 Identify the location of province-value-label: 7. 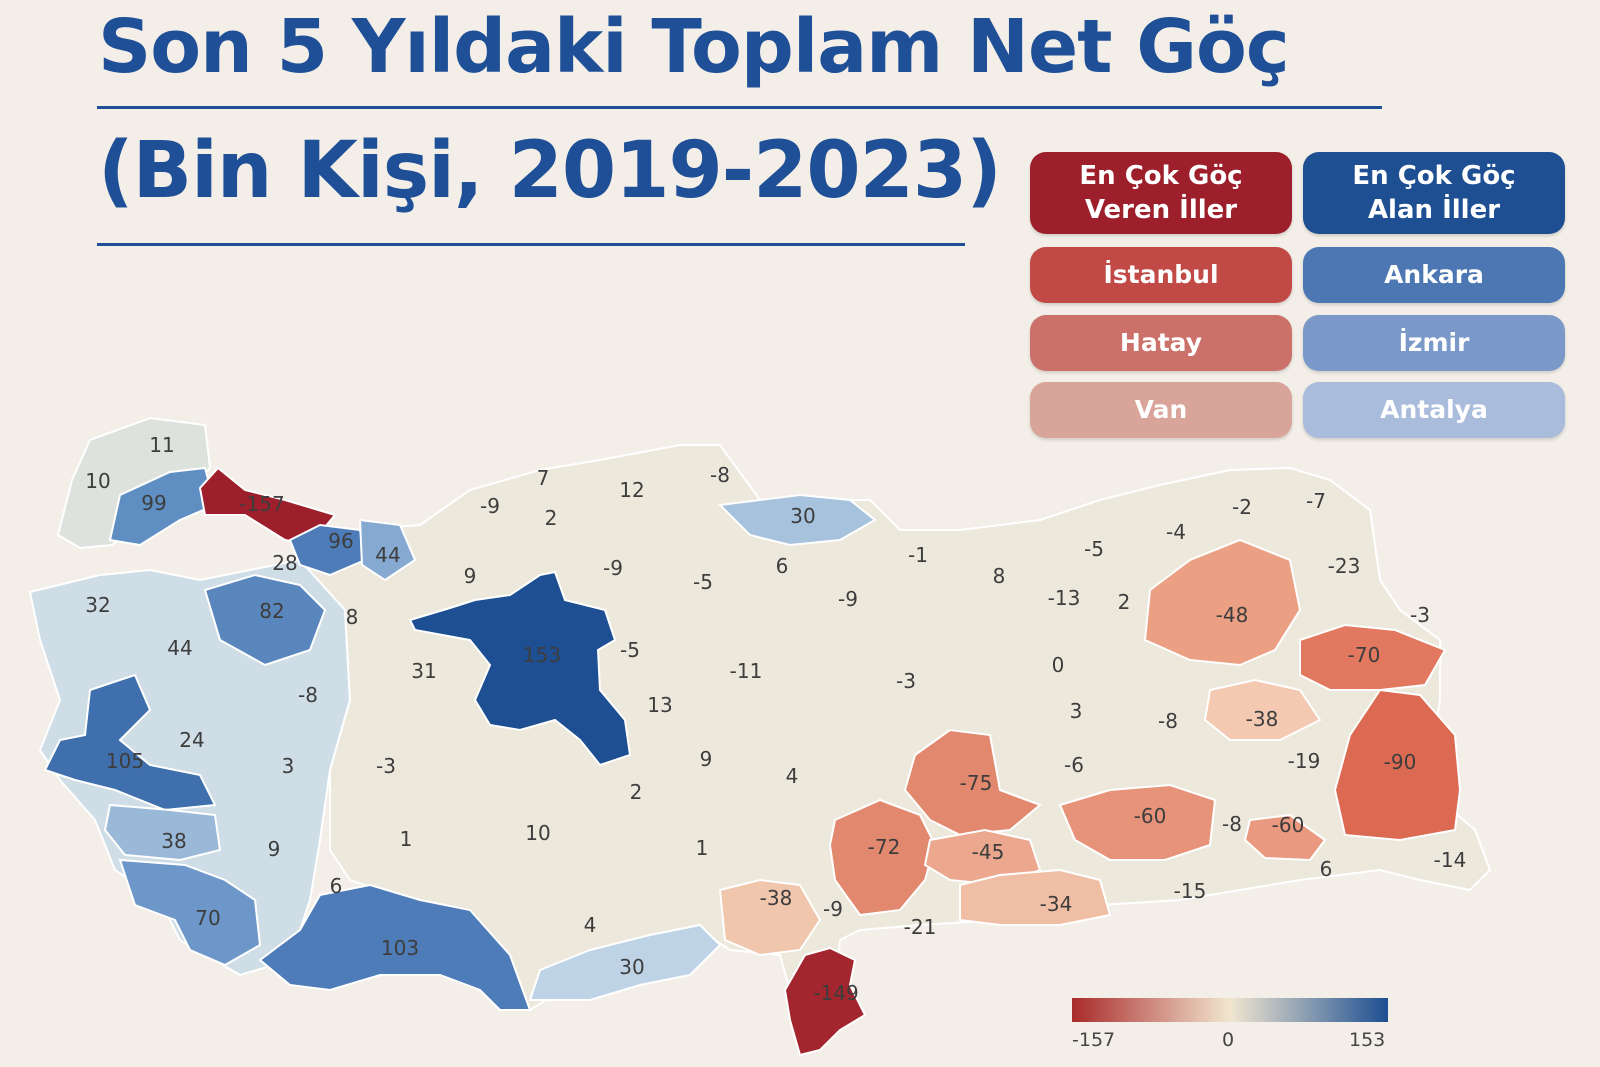
(543, 478).